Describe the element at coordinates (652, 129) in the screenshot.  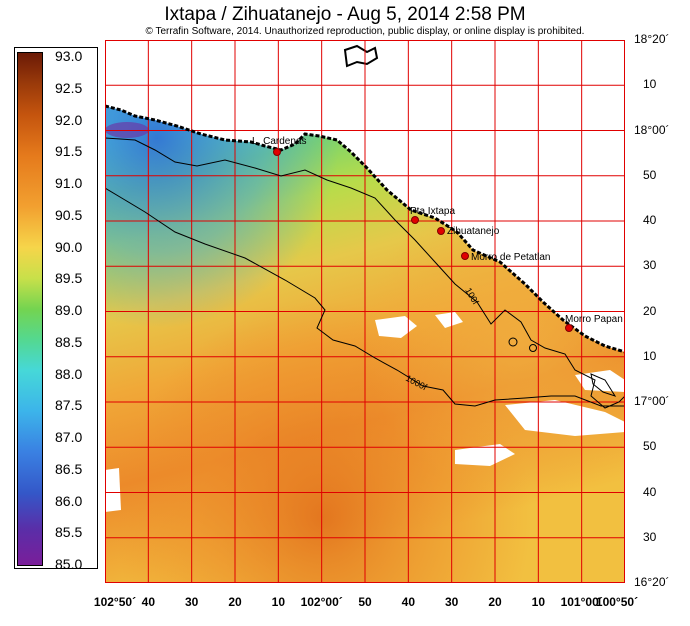
I see `latitude-label: 18°00´` at that location.